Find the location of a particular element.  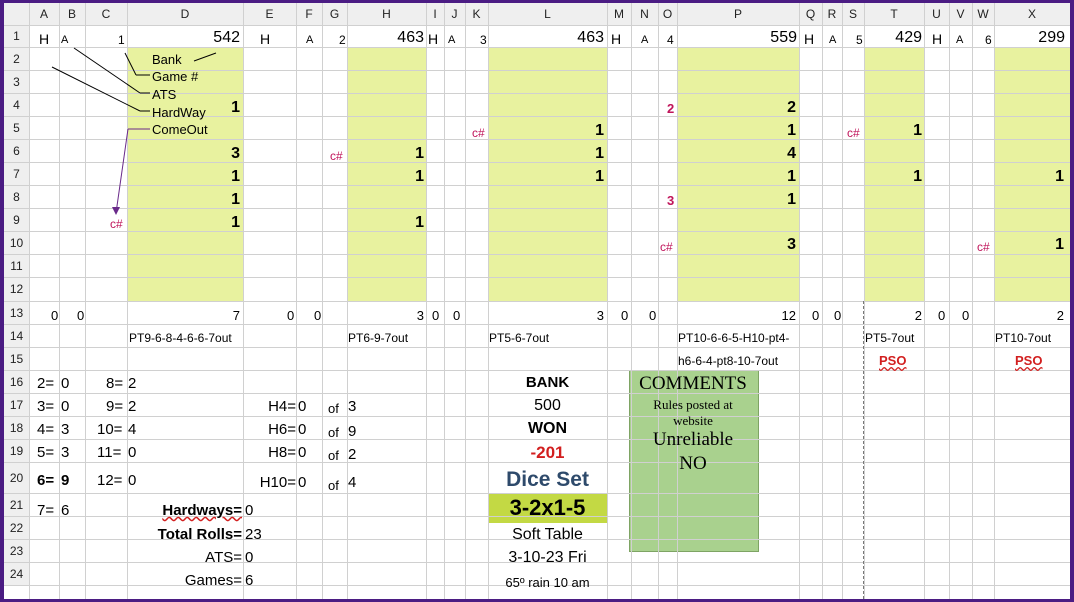

g5-r5-c: c# is located at coordinates (853, 133).